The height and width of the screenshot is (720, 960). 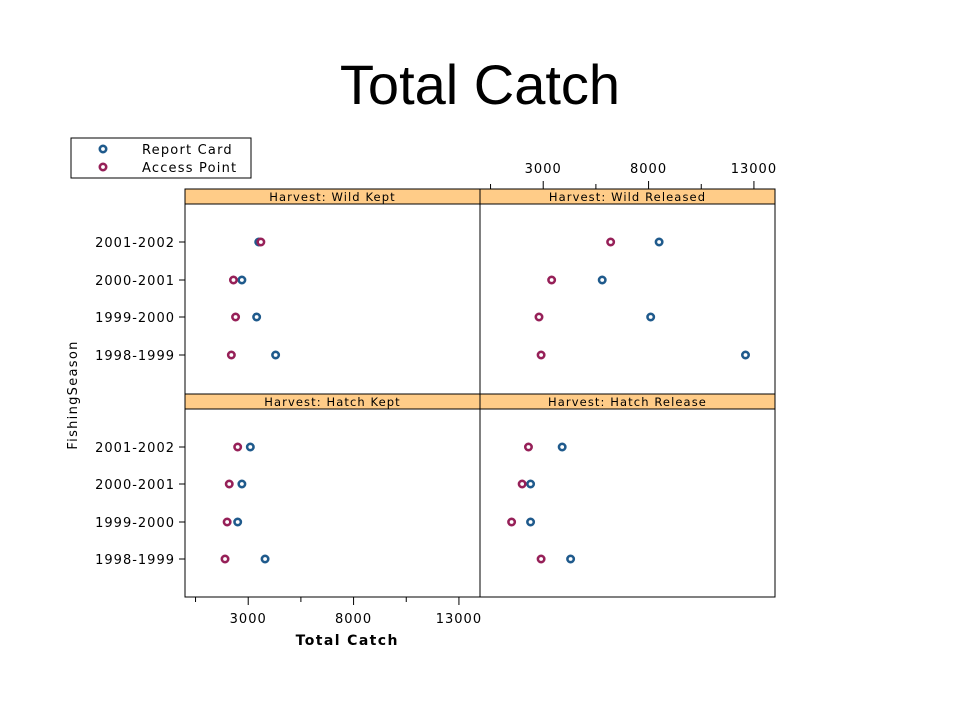 What do you see at coordinates (189, 168) in the screenshot?
I see `legend-label: Access Point` at bounding box center [189, 168].